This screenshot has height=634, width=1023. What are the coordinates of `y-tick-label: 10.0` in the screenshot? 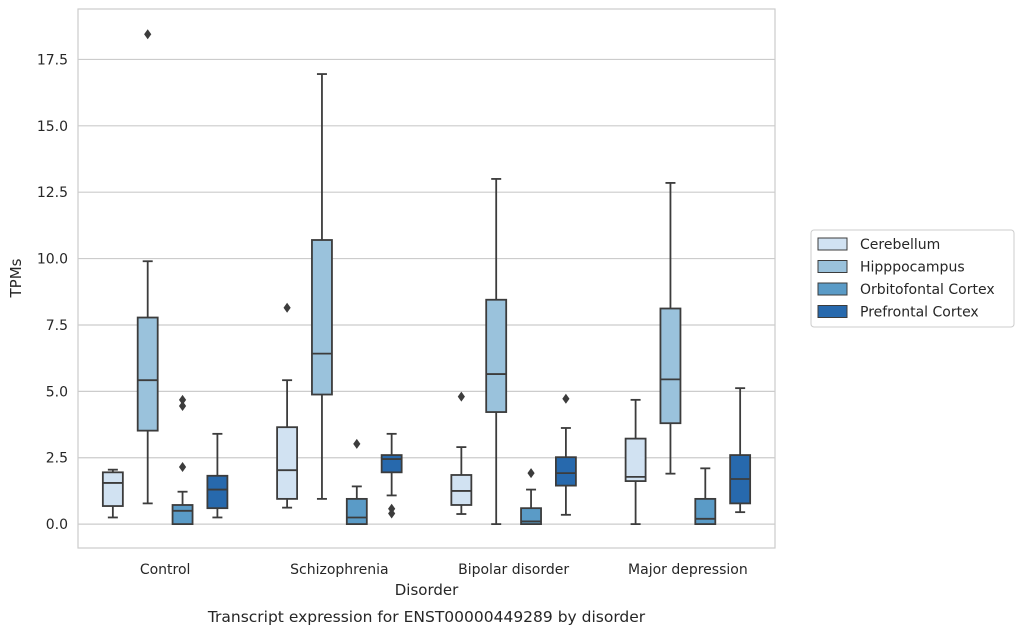 It's located at (52, 260).